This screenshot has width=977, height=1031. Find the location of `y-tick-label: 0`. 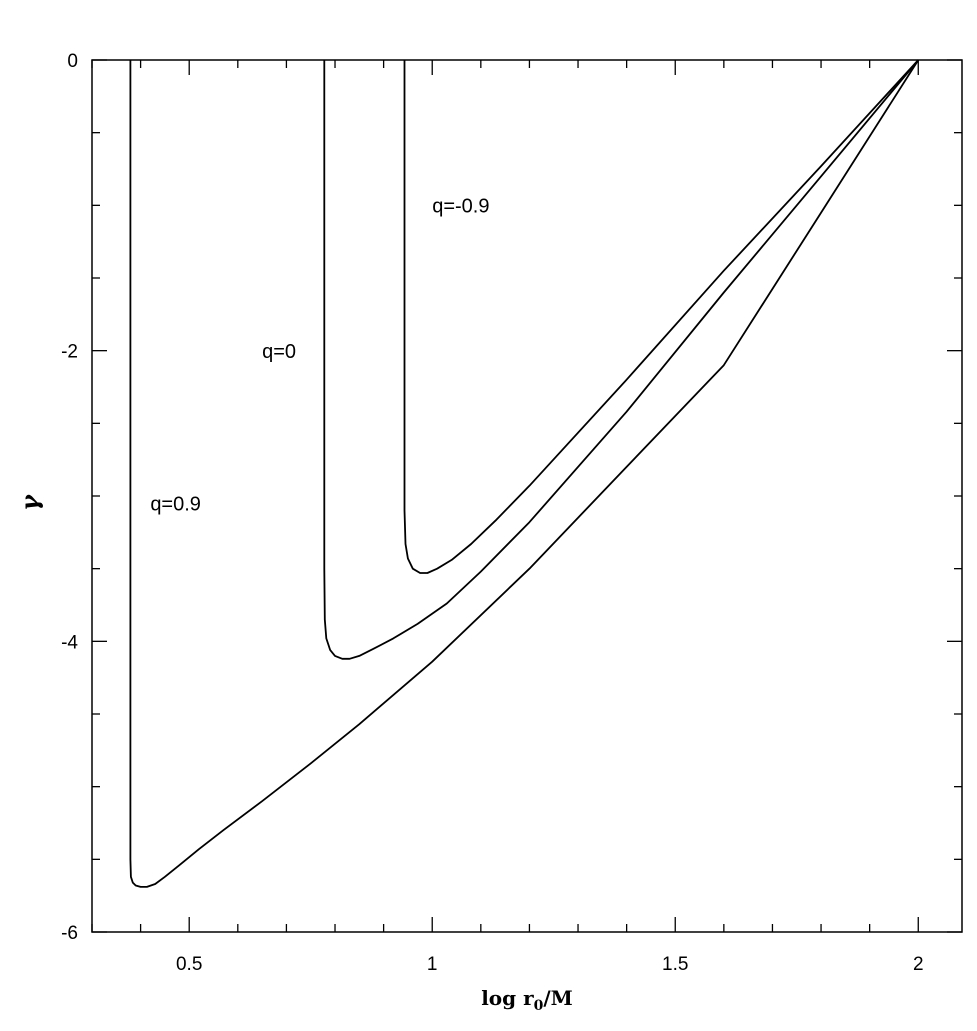

y-tick-label: 0 is located at coordinates (72, 61).